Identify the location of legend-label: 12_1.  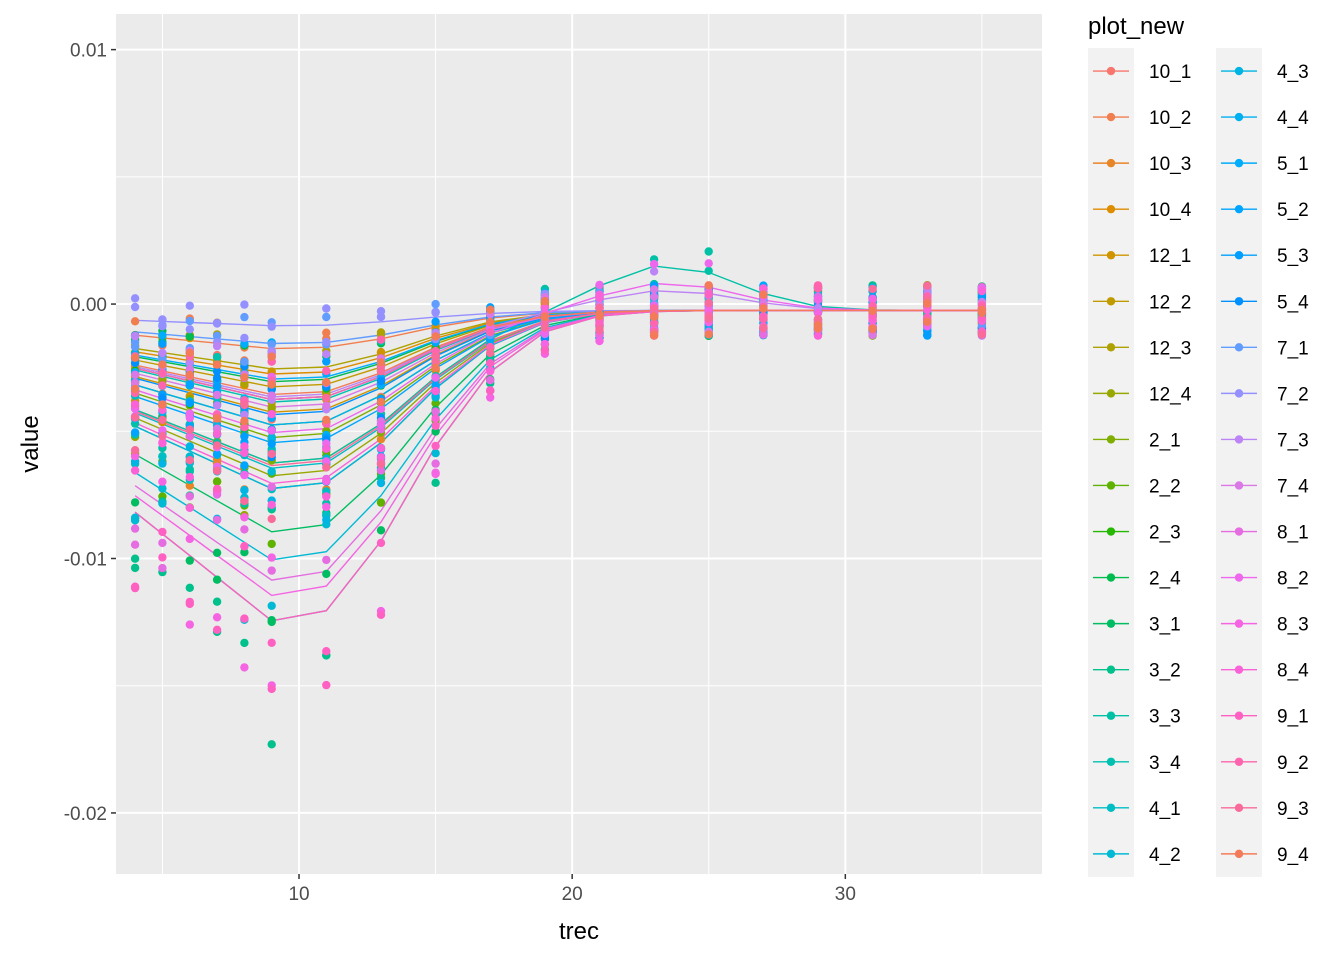
(1170, 256).